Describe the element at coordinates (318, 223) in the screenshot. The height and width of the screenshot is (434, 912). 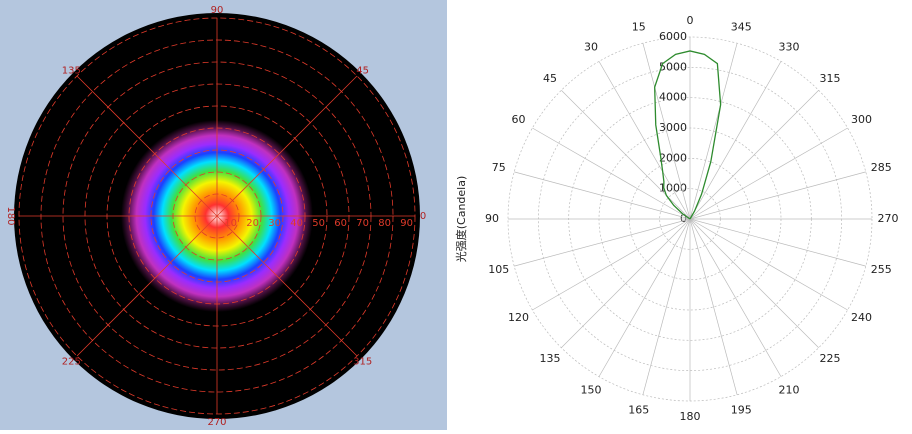
I see `r-tick-label: 50` at that location.